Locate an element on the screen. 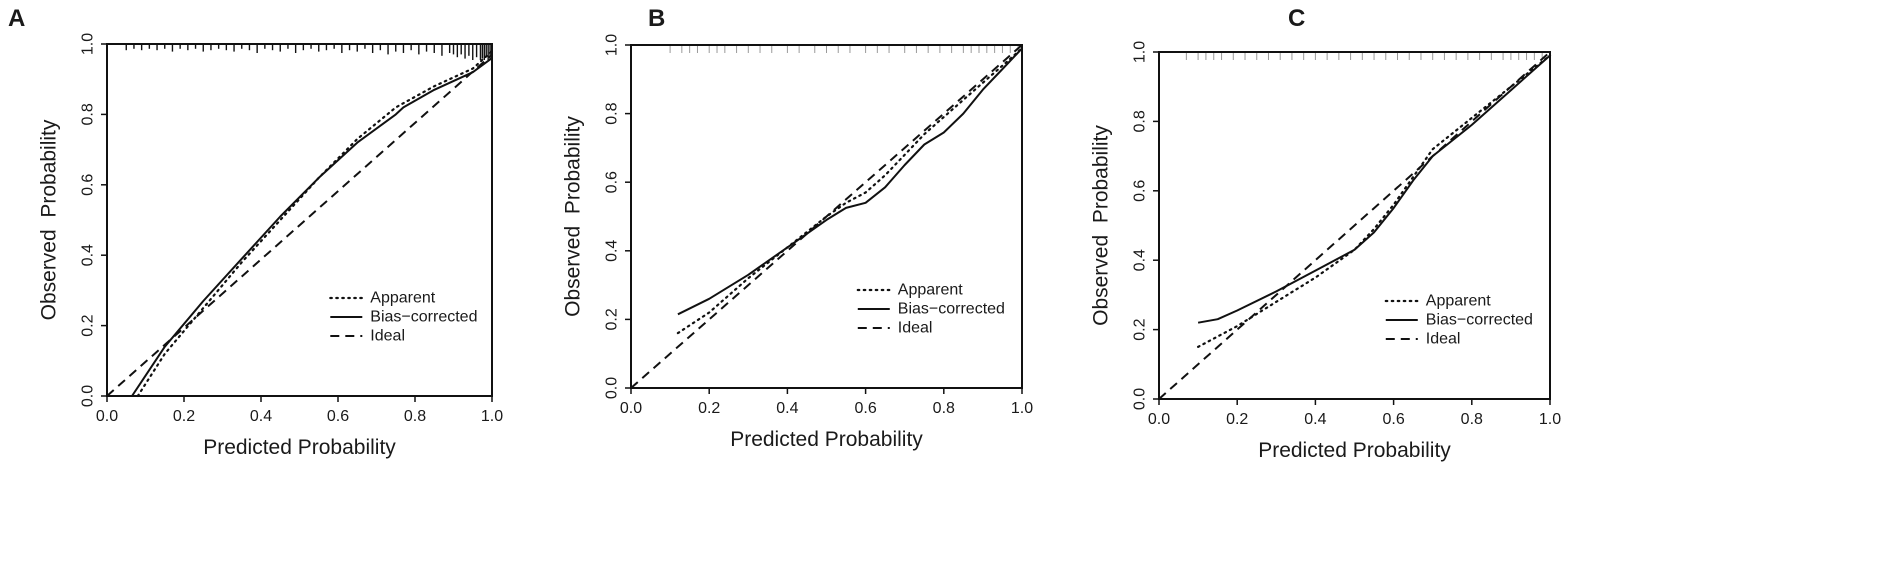 This screenshot has height=575, width=1902. series-line-dotted is located at coordinates (1374, 201).